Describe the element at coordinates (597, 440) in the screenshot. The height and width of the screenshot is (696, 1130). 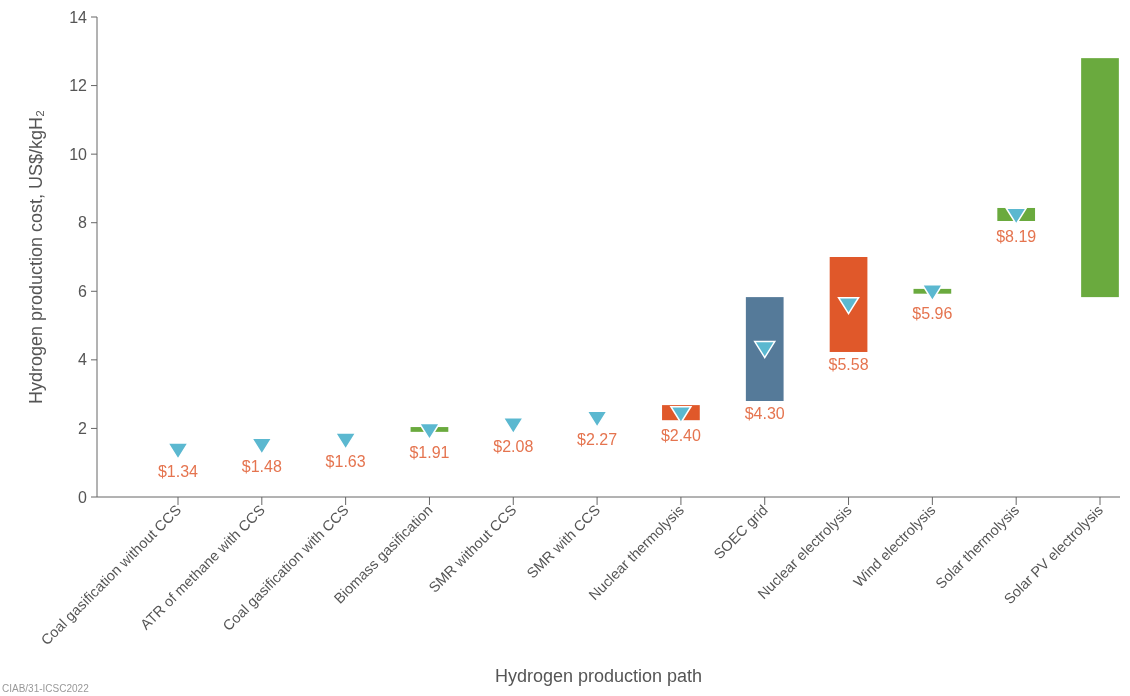
I see `data-label: $2.27` at that location.